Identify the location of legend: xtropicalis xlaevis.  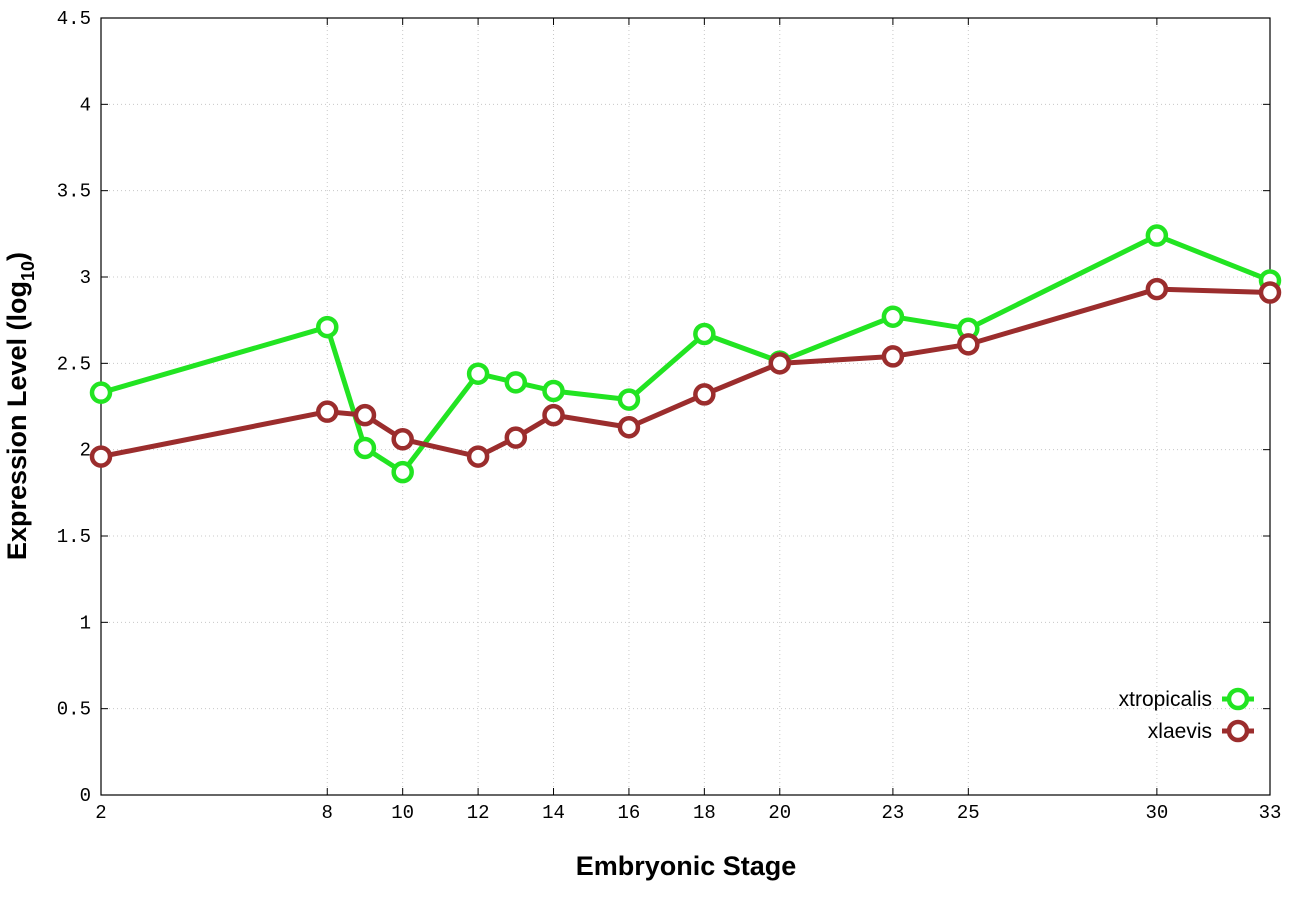
(1186, 715).